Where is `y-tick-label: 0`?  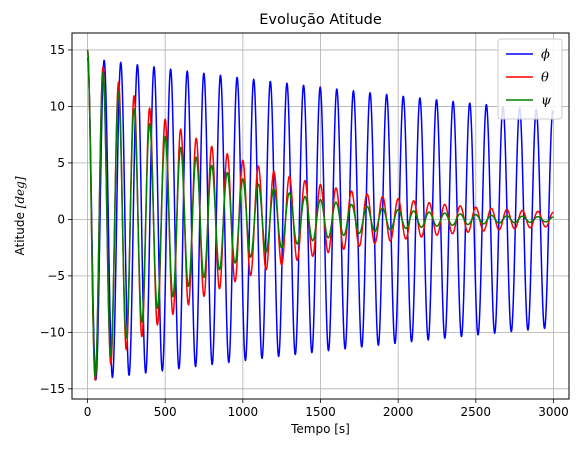 y-tick-label: 0 is located at coordinates (61, 220).